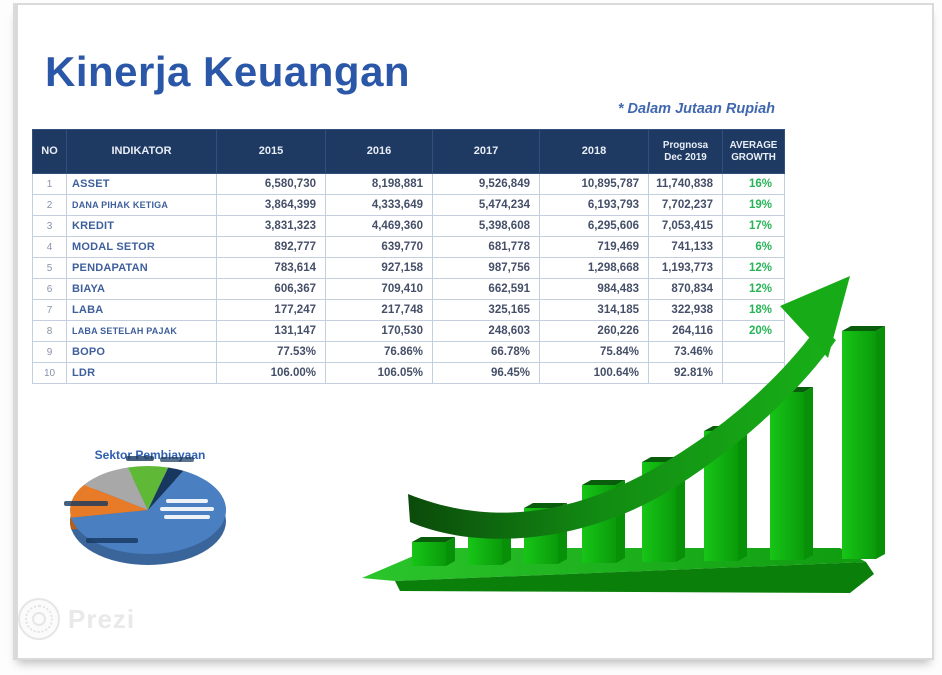 The height and width of the screenshot is (675, 942). I want to click on table-cell: 927,158, so click(379, 268).